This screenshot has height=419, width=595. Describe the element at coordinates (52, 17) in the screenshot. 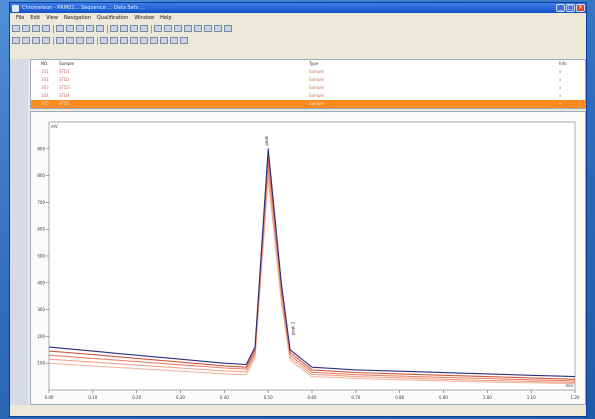

I see `menu-view: View` at that location.